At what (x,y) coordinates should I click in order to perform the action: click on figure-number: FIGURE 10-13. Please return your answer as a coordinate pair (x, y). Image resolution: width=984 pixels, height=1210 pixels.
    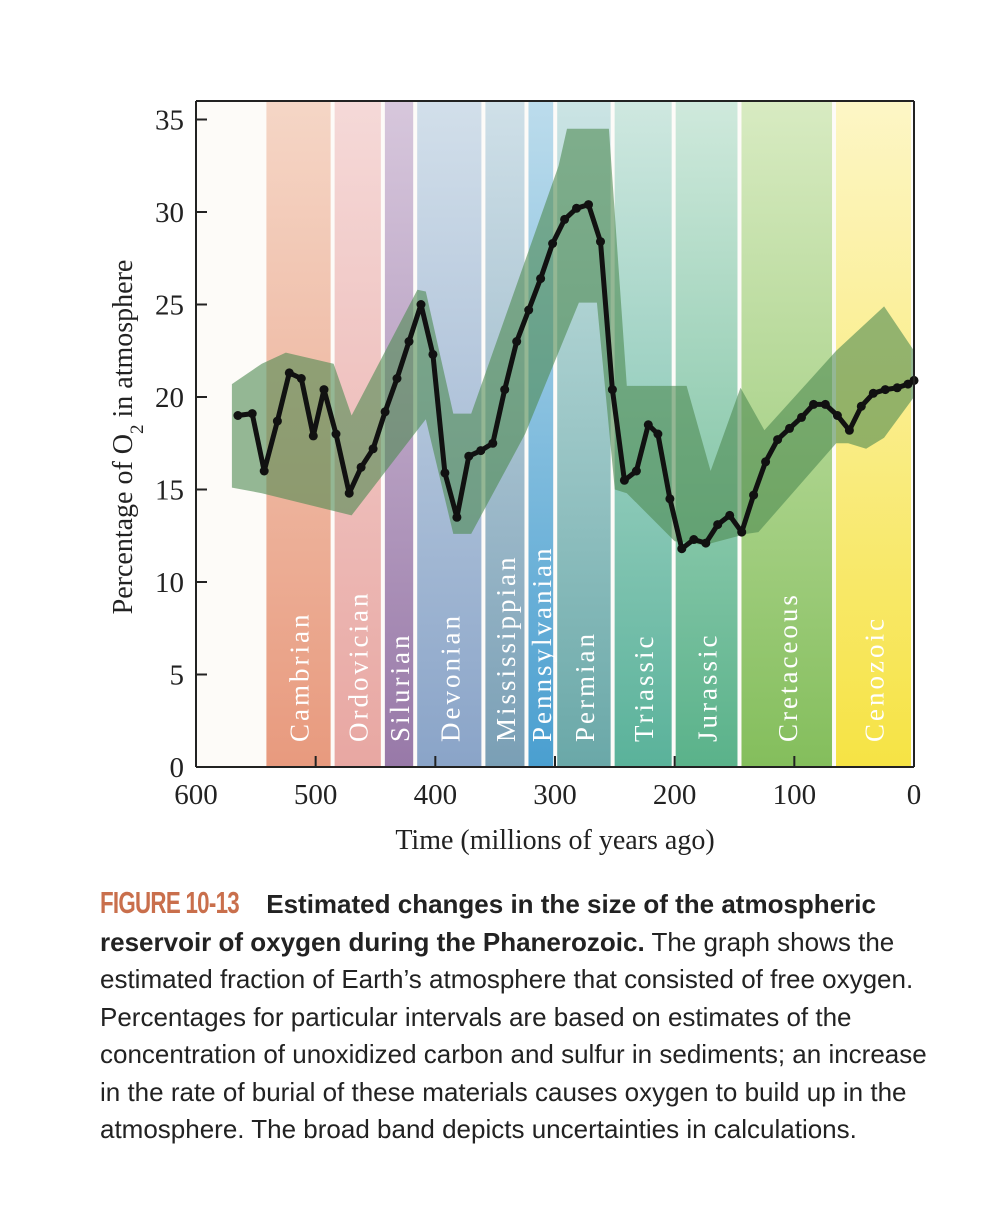
    Looking at the image, I should click on (170, 902).